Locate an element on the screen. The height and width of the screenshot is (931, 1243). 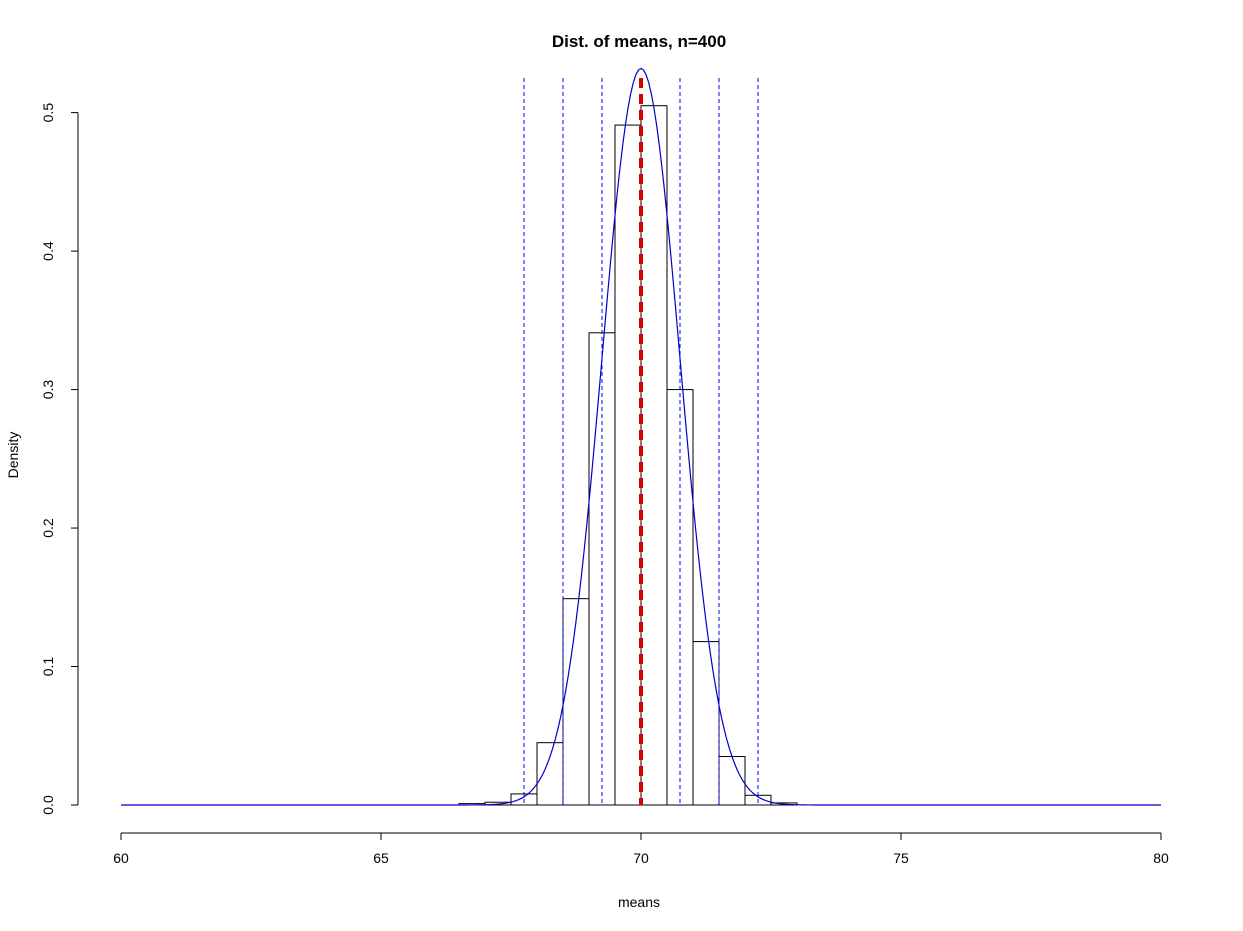
y-axis-label: Density is located at coordinates (13, 455).